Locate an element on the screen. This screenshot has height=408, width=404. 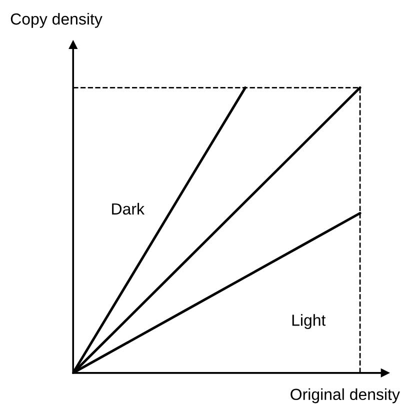
x-axis-title: Original density is located at coordinates (345, 396).